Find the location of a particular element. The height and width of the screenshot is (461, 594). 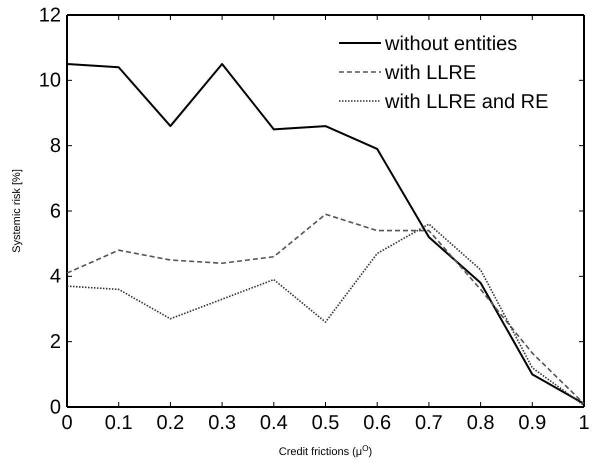

x-tick-label: 0.6 is located at coordinates (377, 423).